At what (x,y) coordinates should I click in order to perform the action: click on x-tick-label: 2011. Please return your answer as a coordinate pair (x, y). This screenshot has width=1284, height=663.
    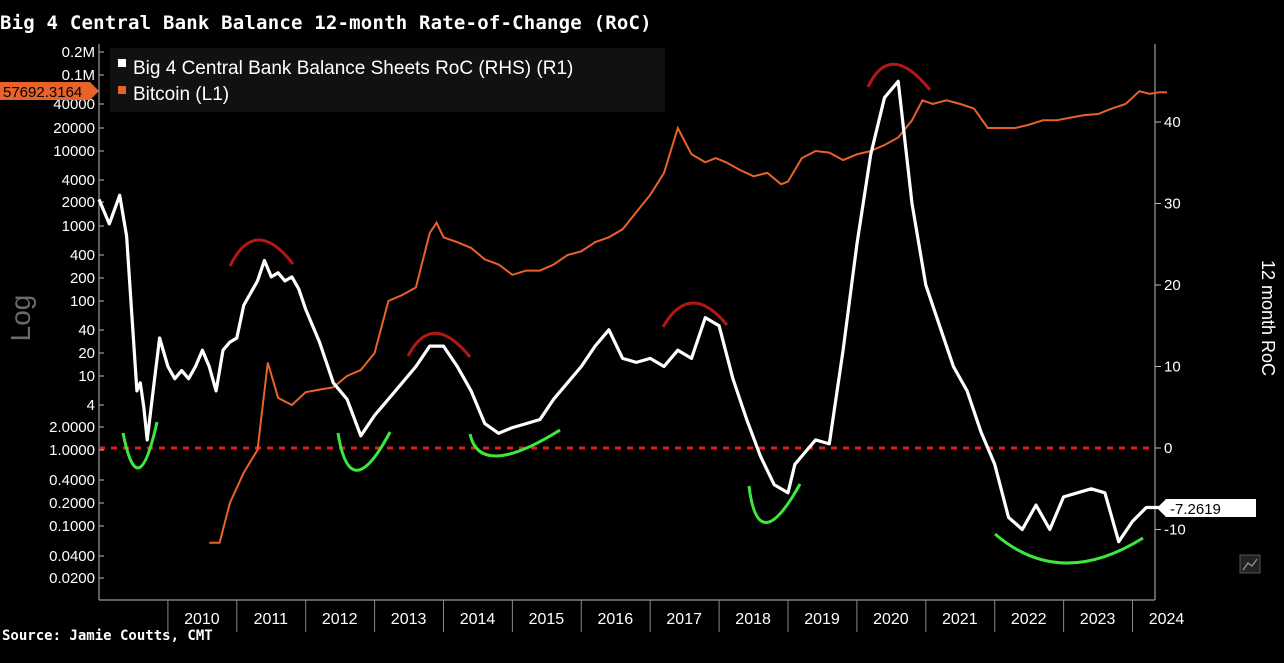
    Looking at the image, I should click on (271, 619).